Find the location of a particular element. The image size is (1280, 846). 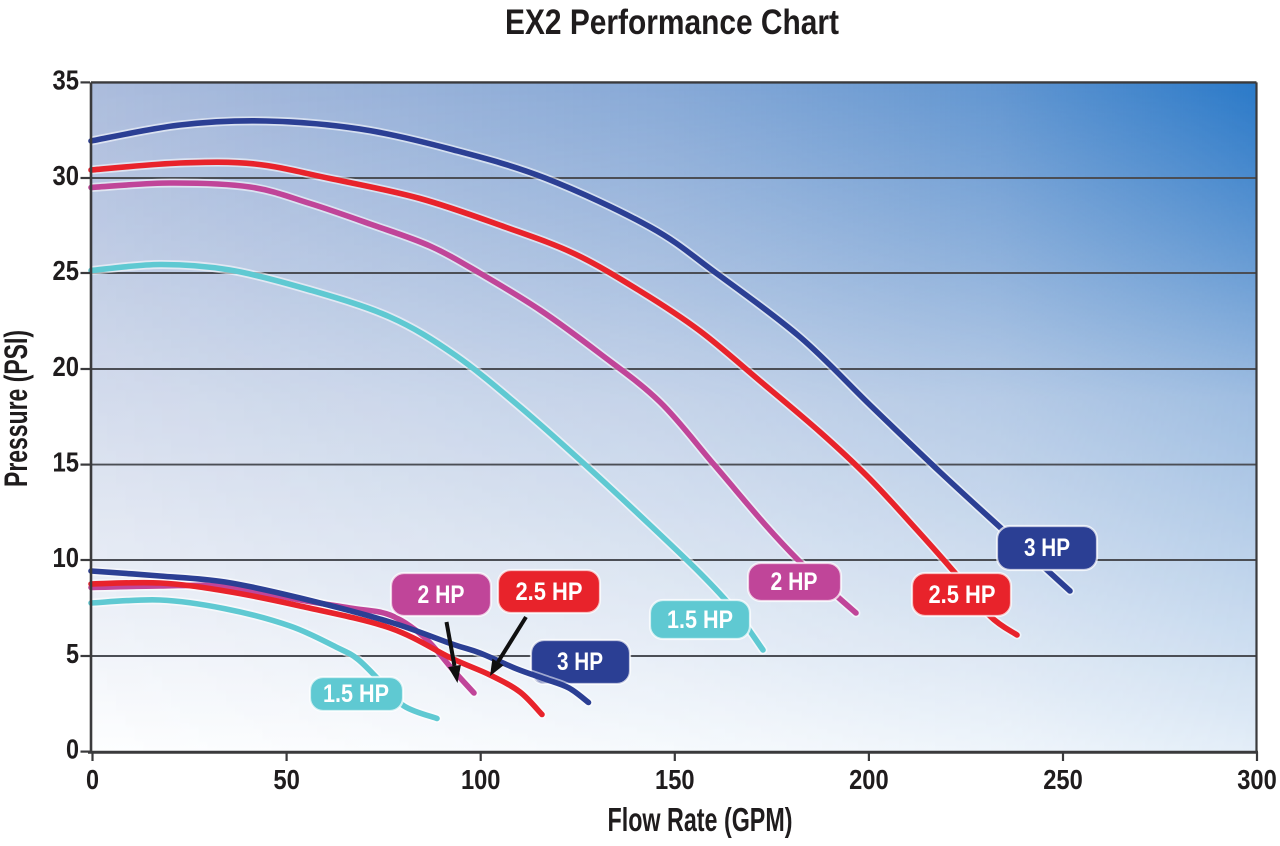

svg-text: Flow Rate (GPM) is located at coordinates (700, 819).